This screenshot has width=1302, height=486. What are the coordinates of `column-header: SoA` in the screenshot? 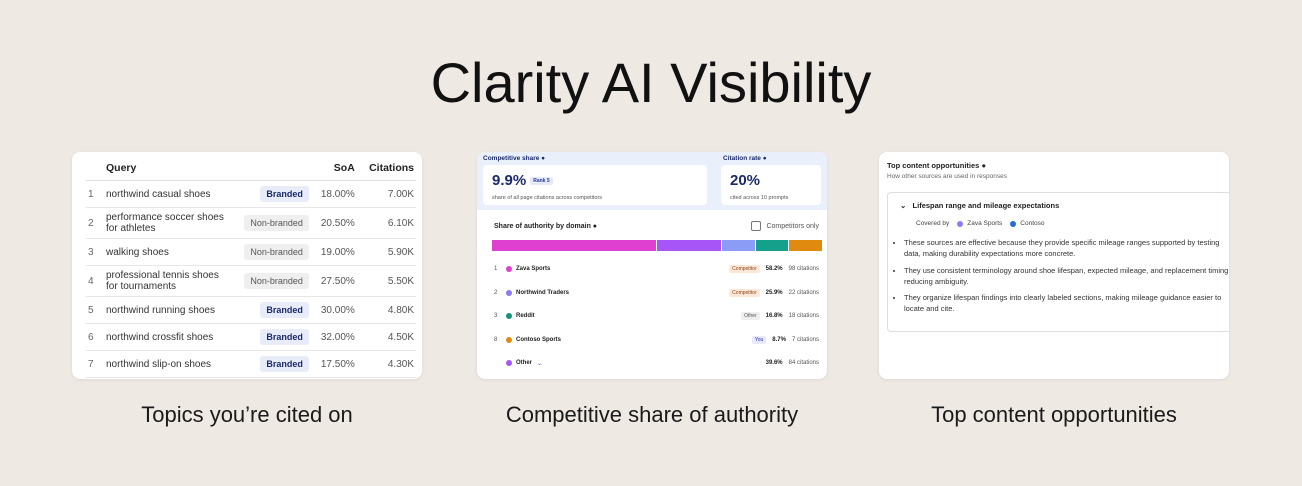 It's located at (333, 166).